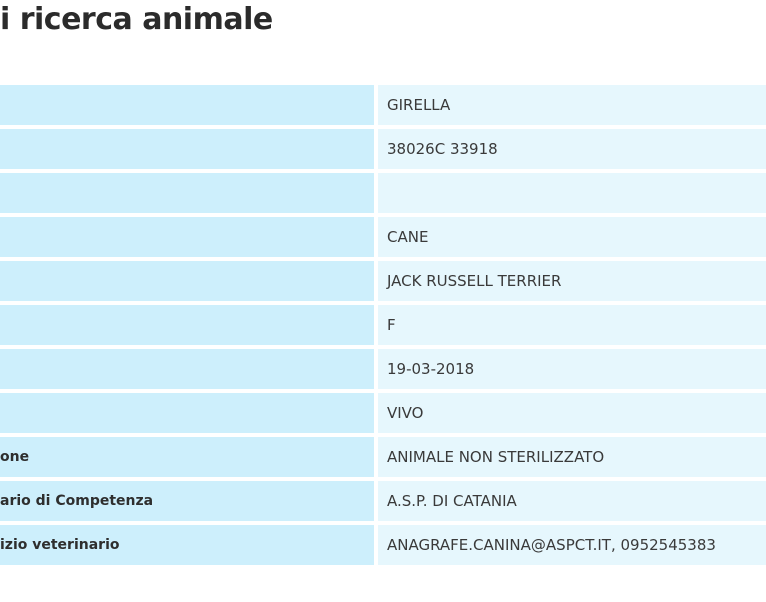 The width and height of the screenshot is (766, 602). Describe the element at coordinates (572, 413) in the screenshot. I see `row-value-stato: VIVO` at that location.